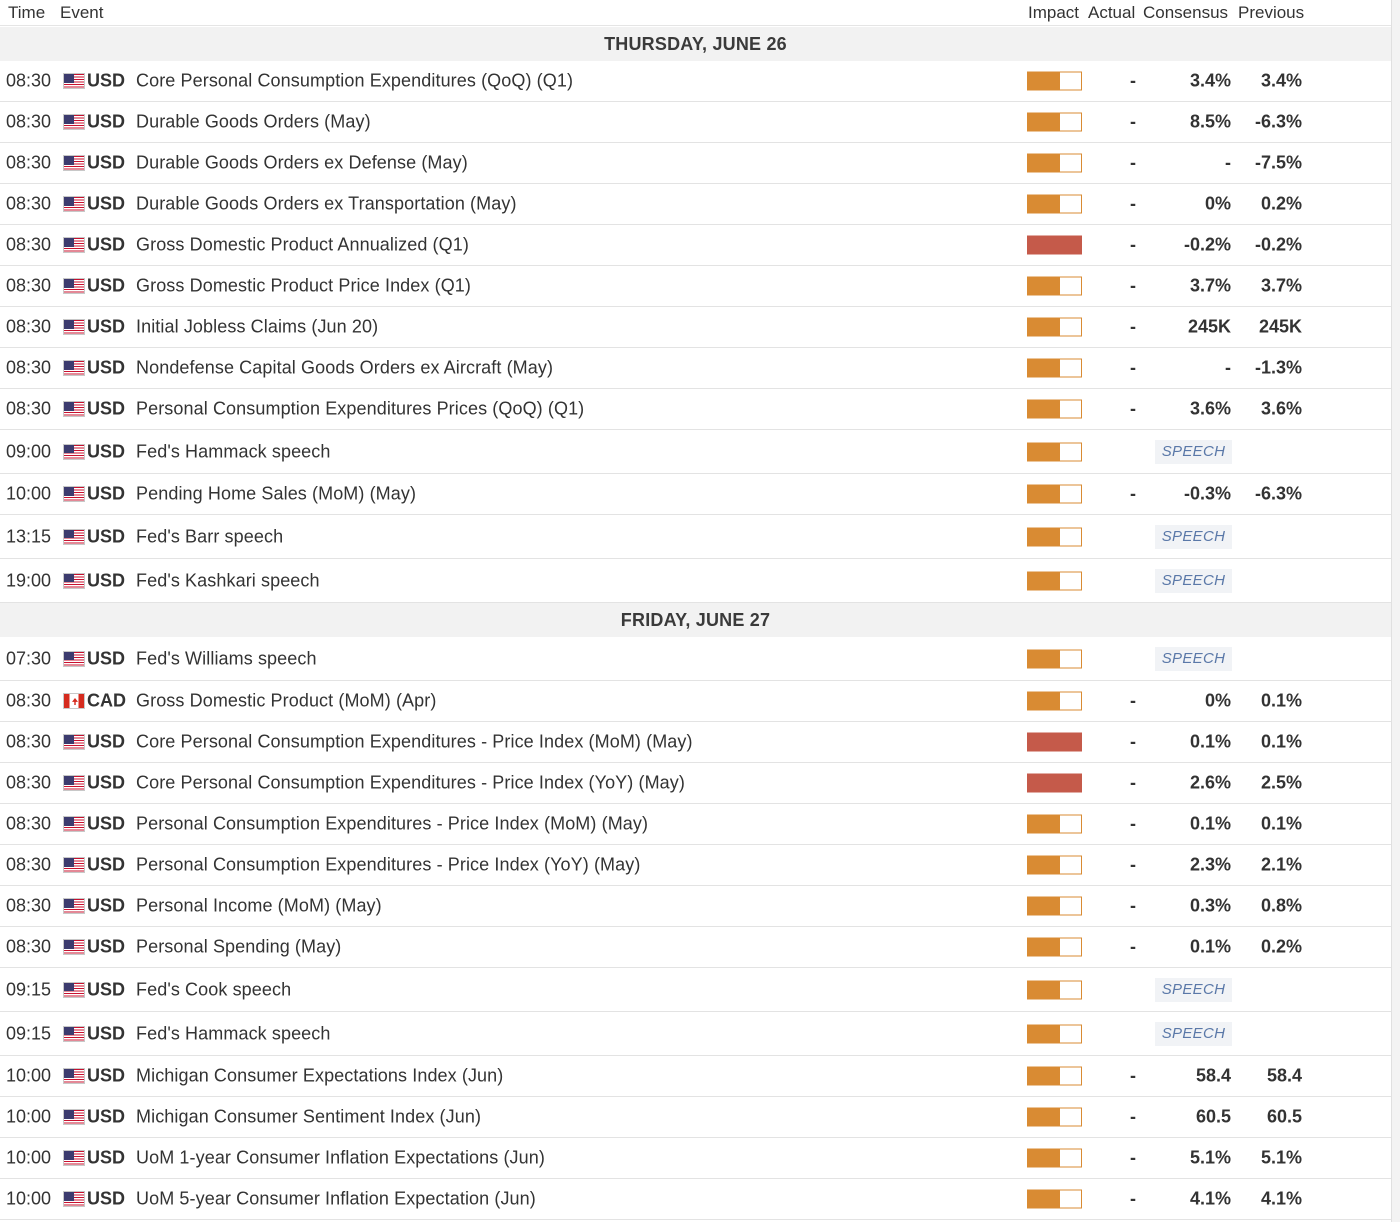  I want to click on event-name: Durable Goods Orders (May), so click(253, 121).